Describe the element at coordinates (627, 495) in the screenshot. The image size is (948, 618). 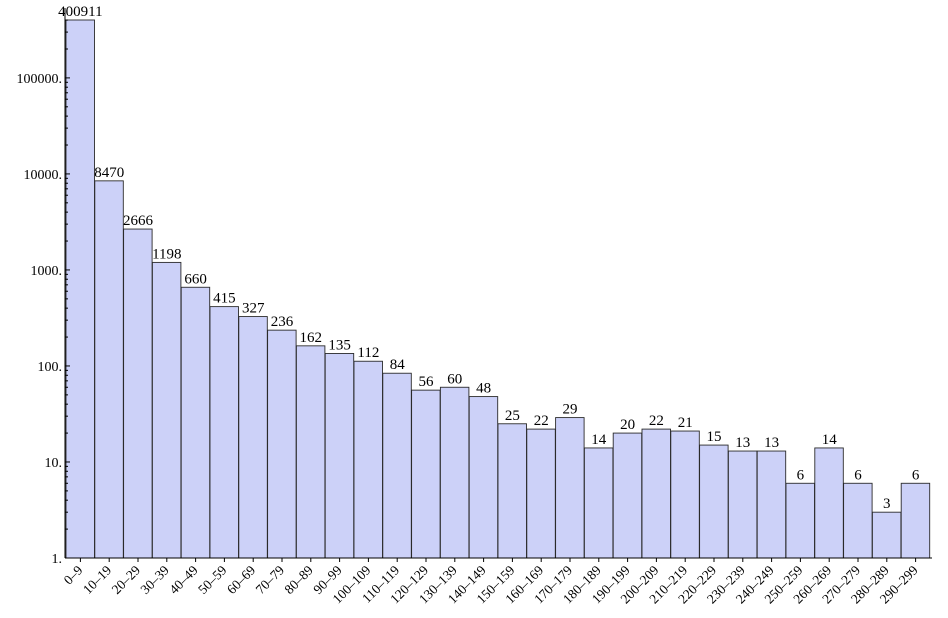
I see `bar-190–199` at that location.